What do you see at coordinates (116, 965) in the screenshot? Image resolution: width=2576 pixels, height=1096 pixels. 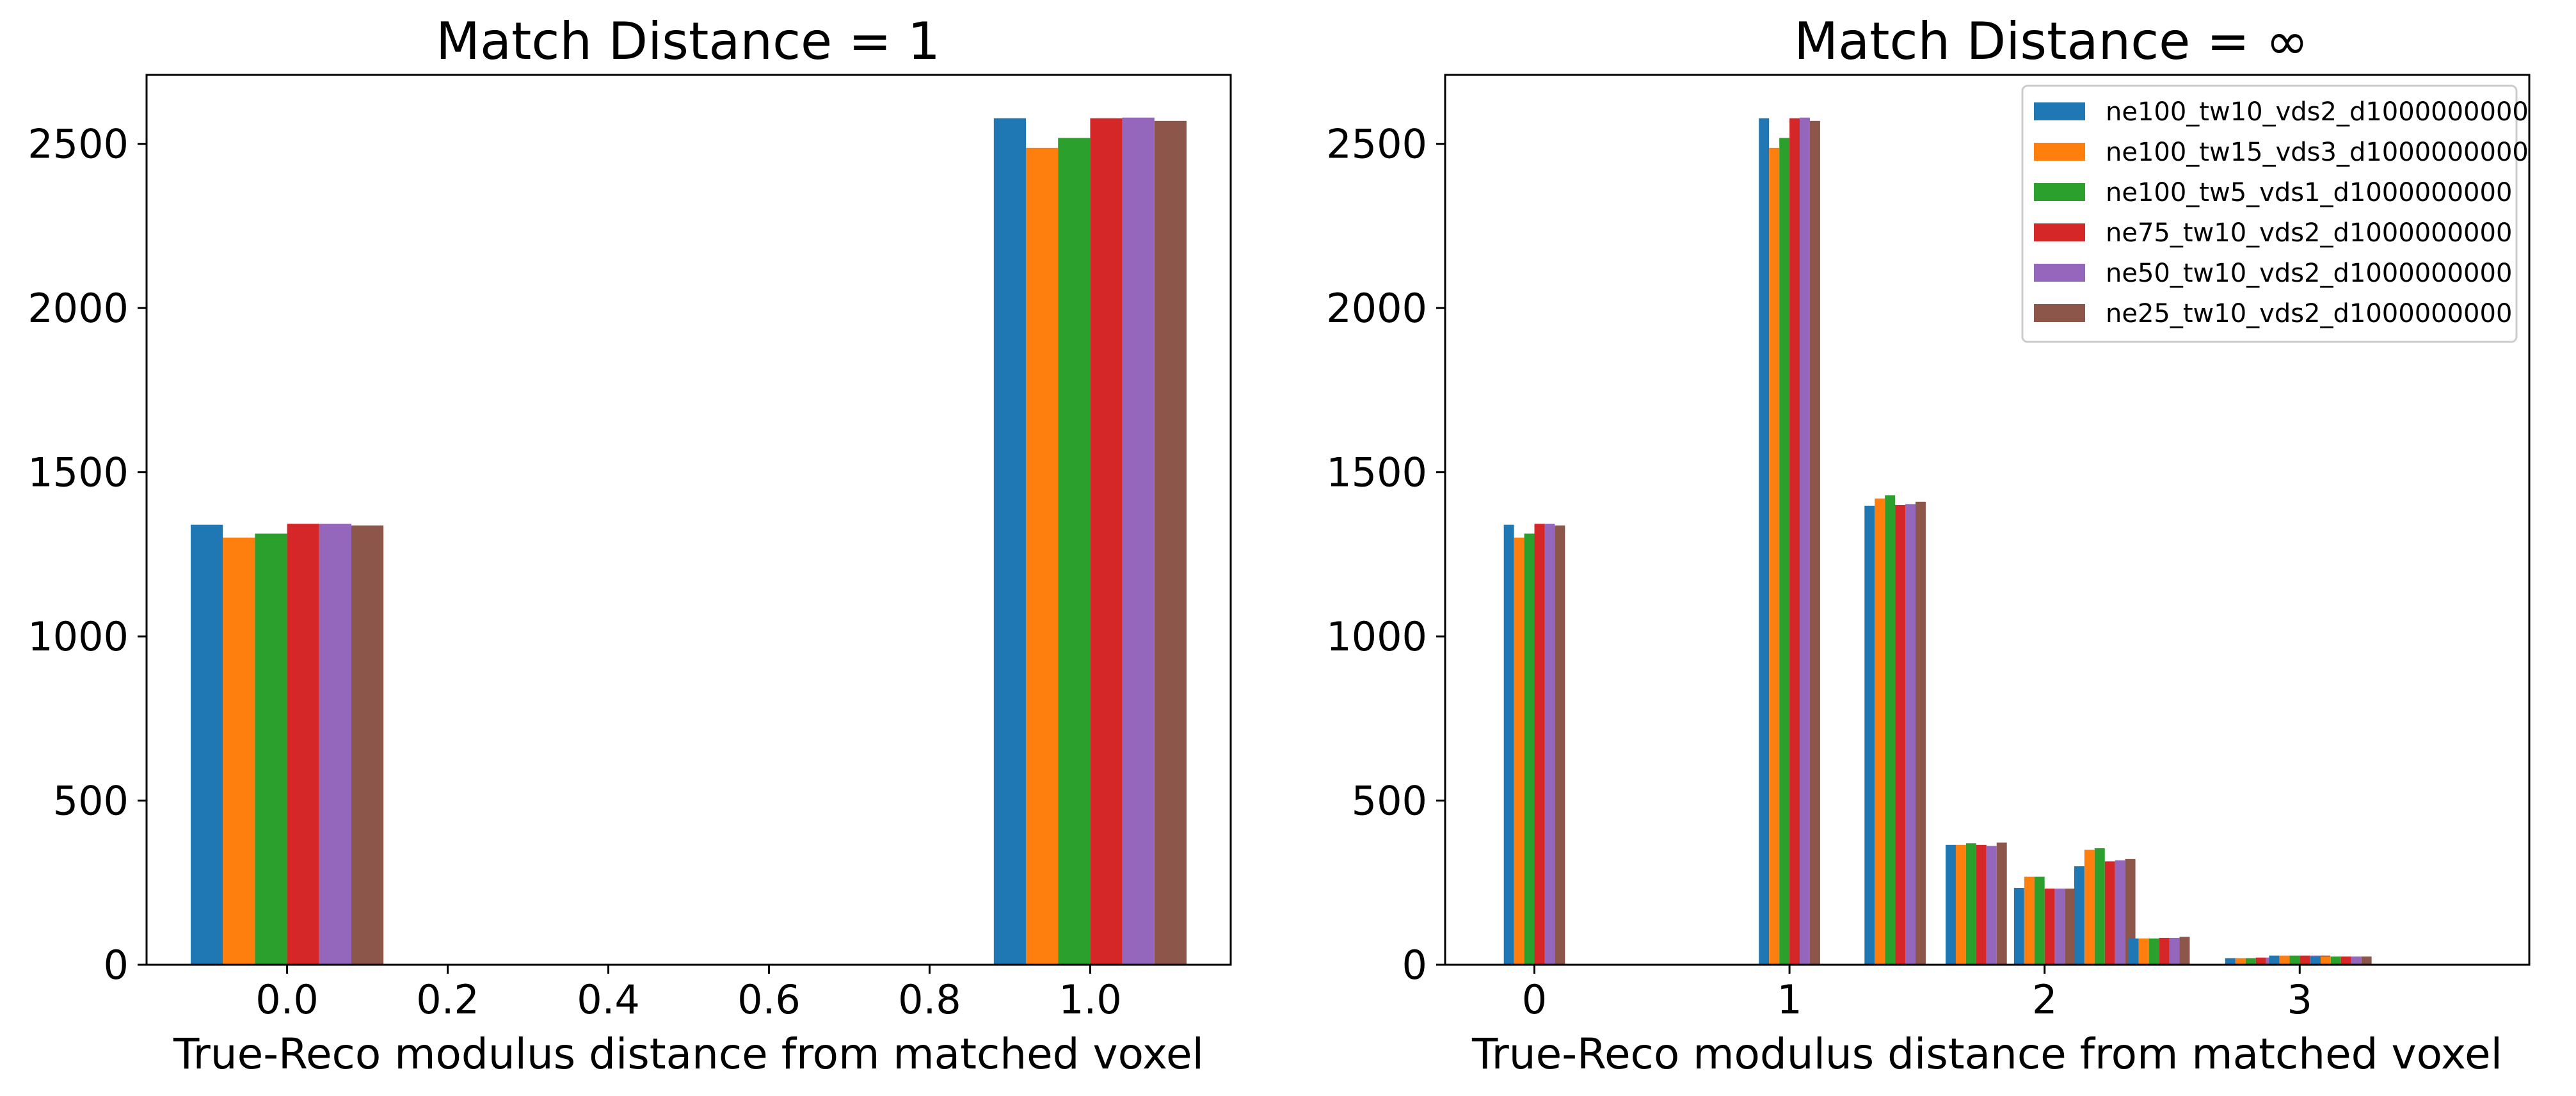 I see `y-tick-label: 0` at bounding box center [116, 965].